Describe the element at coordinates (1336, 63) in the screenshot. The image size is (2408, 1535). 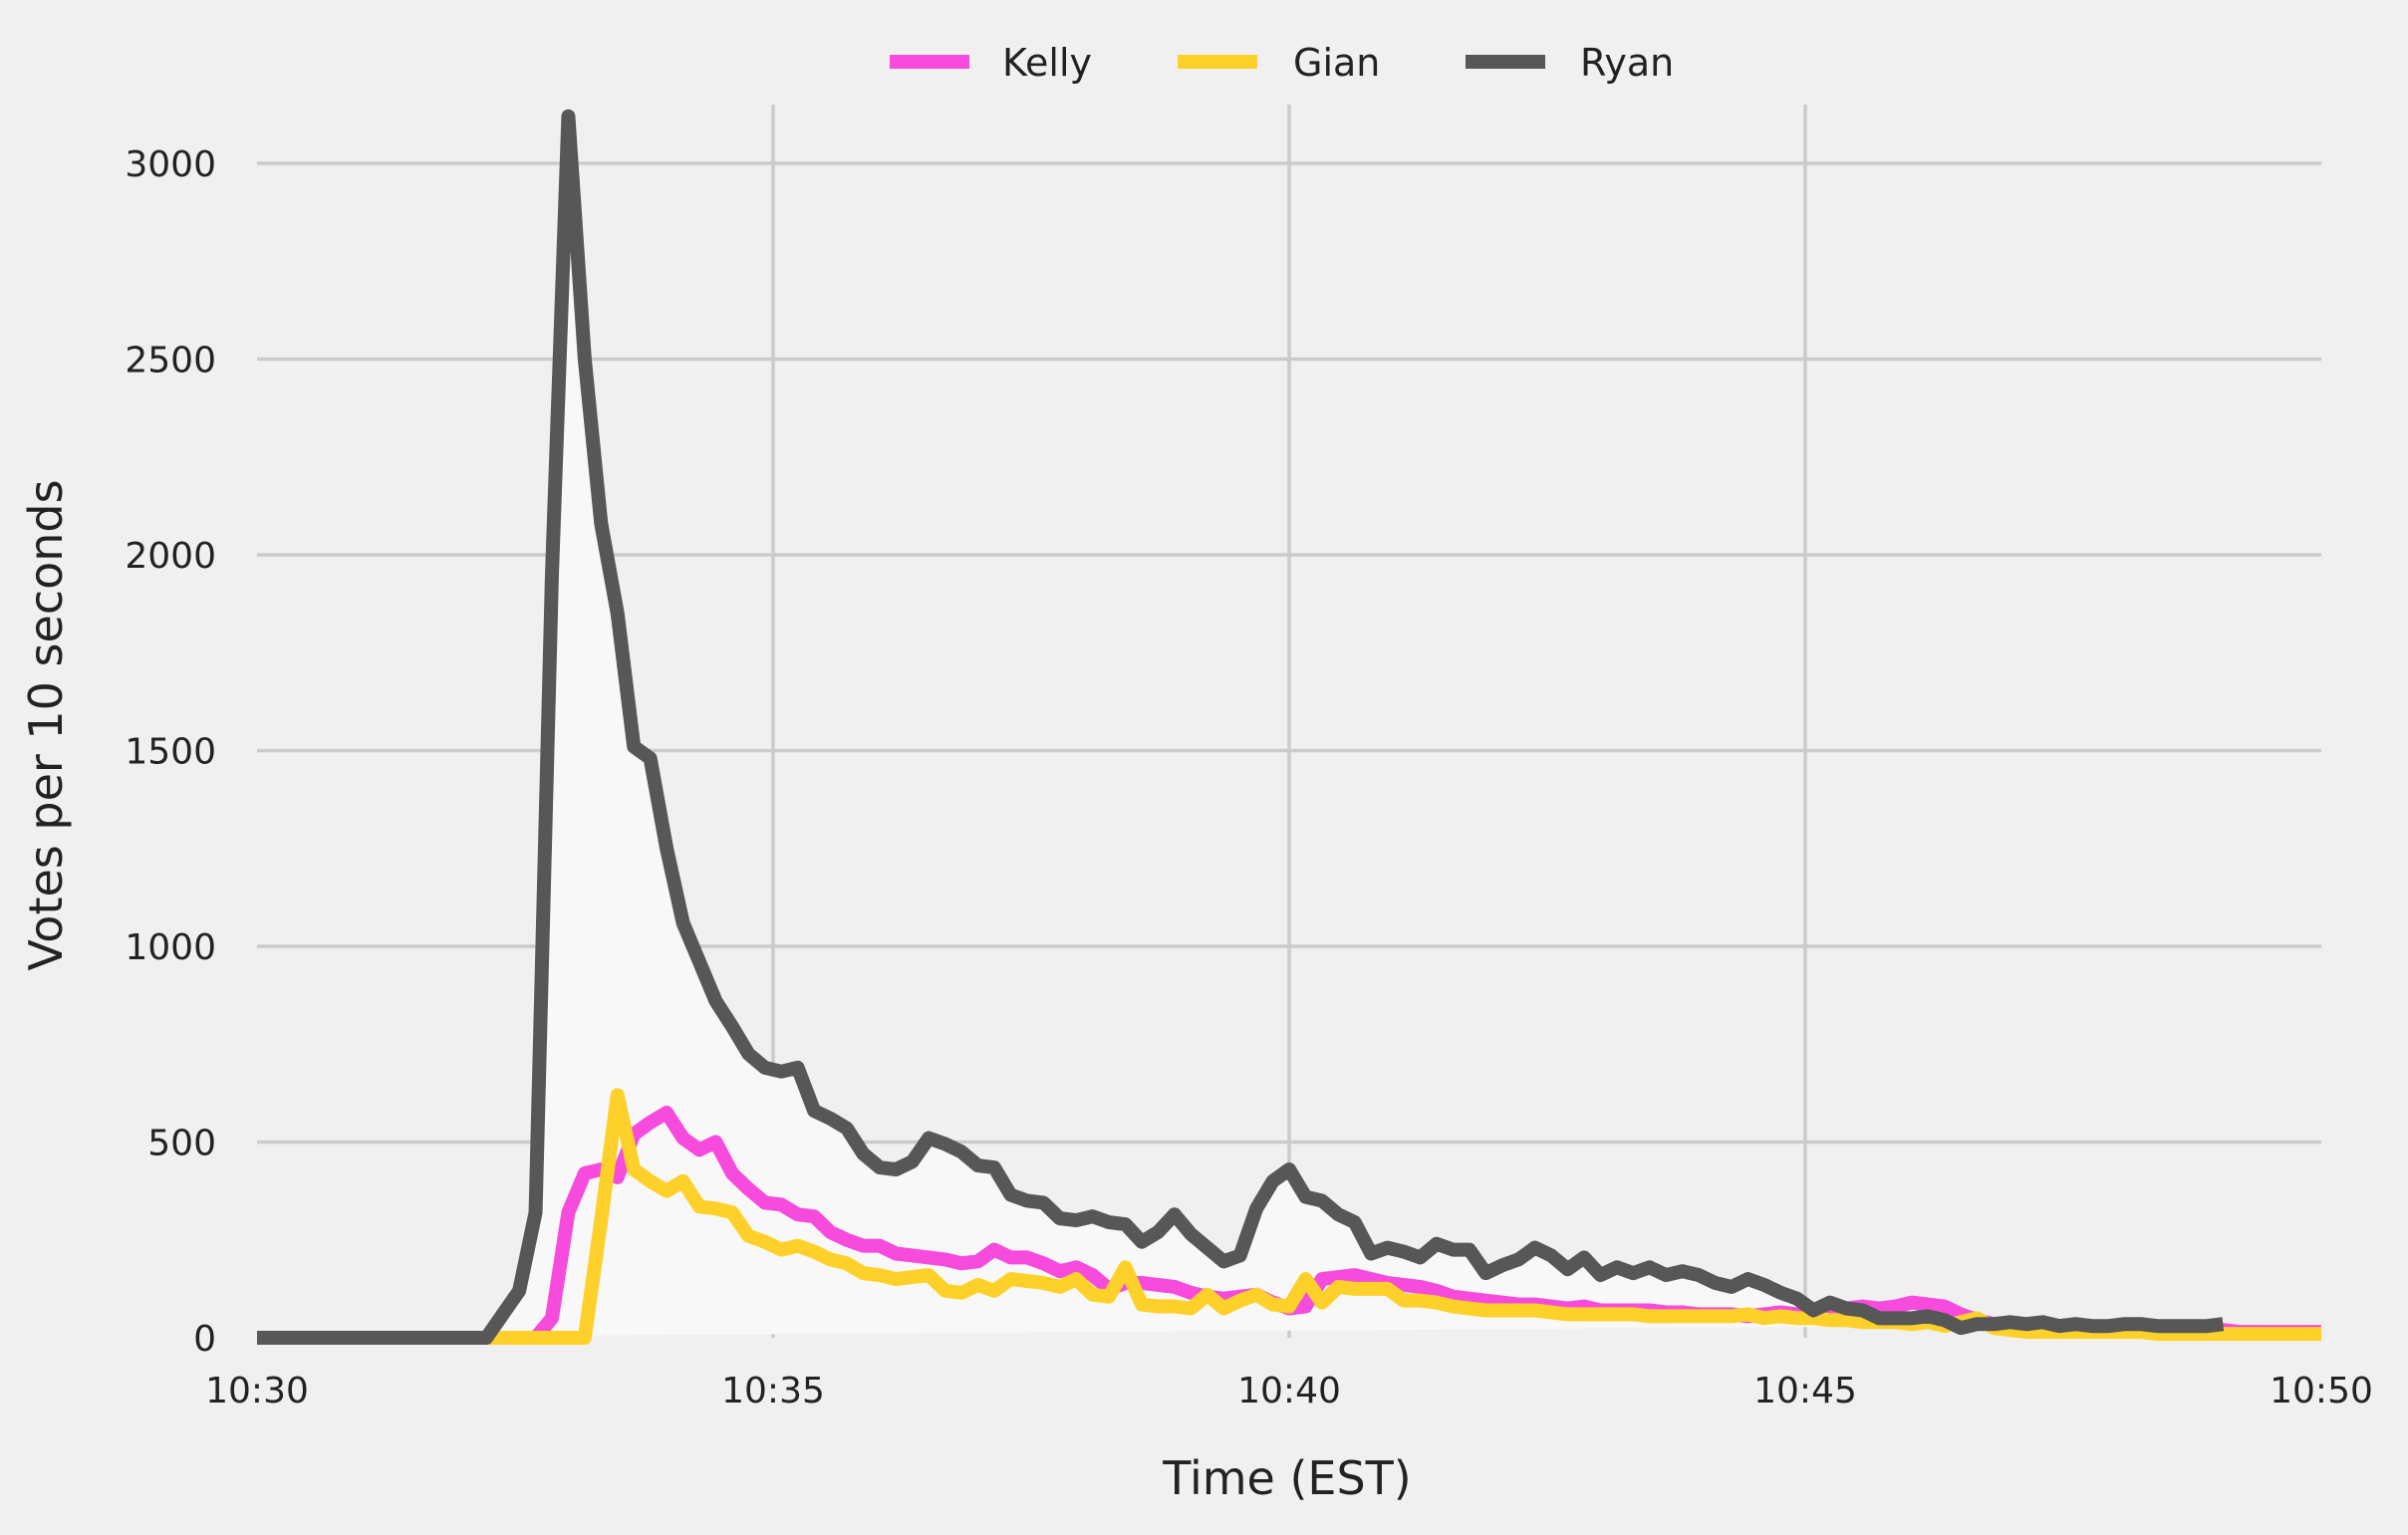
I see `legend-label-gian: Gian` at that location.